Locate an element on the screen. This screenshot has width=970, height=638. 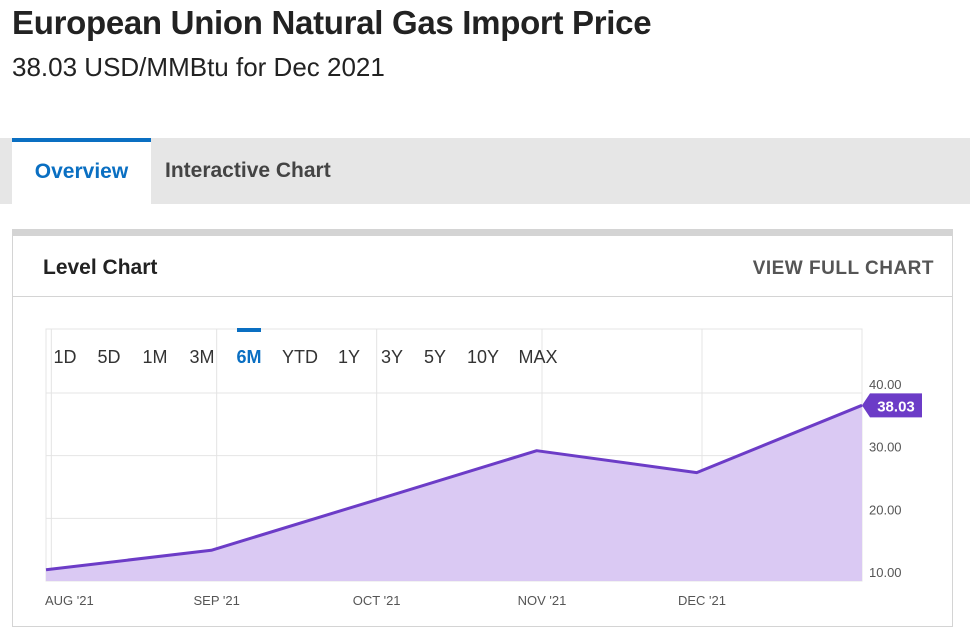
range-button-1m: 1M is located at coordinates (154, 357).